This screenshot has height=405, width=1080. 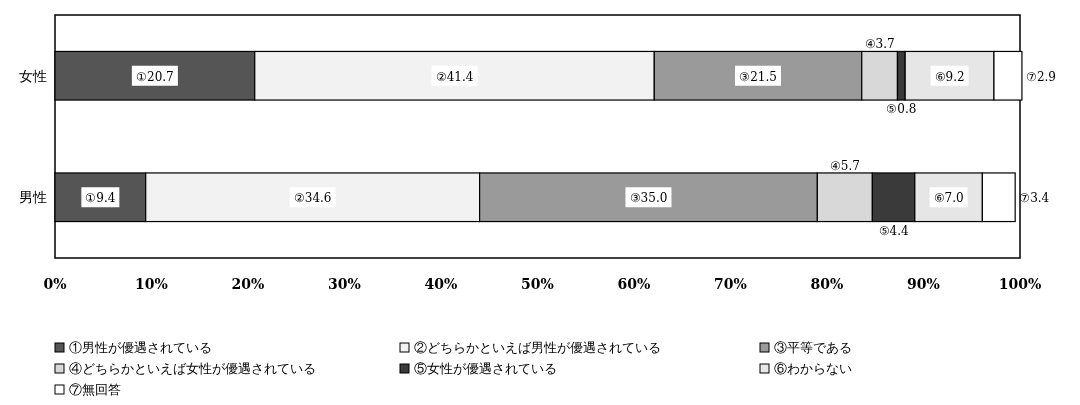 I want to click on data-label: ③35.0, so click(x=648, y=198).